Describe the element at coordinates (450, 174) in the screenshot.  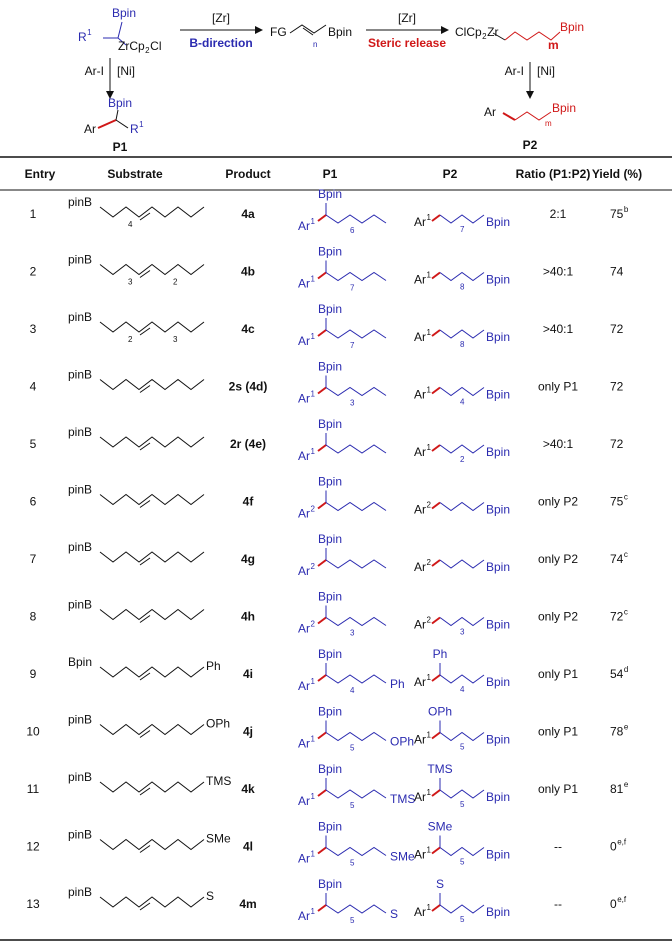
I see `column-header: P2` at that location.